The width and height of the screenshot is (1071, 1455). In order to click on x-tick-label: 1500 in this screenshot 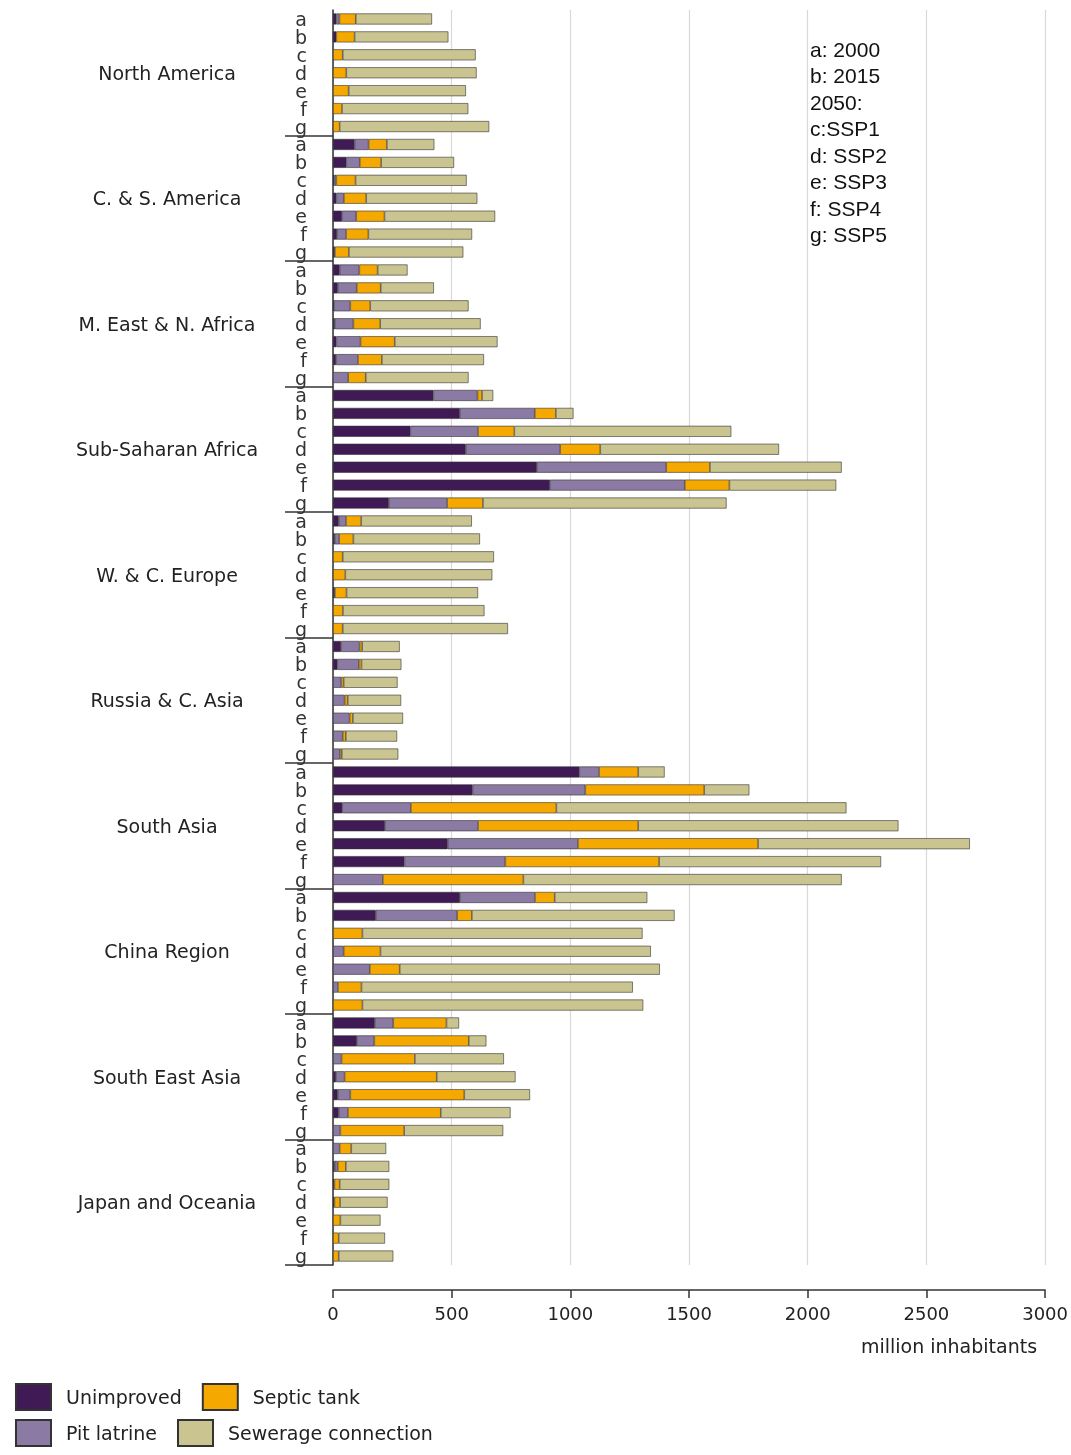, I will do `click(689, 1313)`.